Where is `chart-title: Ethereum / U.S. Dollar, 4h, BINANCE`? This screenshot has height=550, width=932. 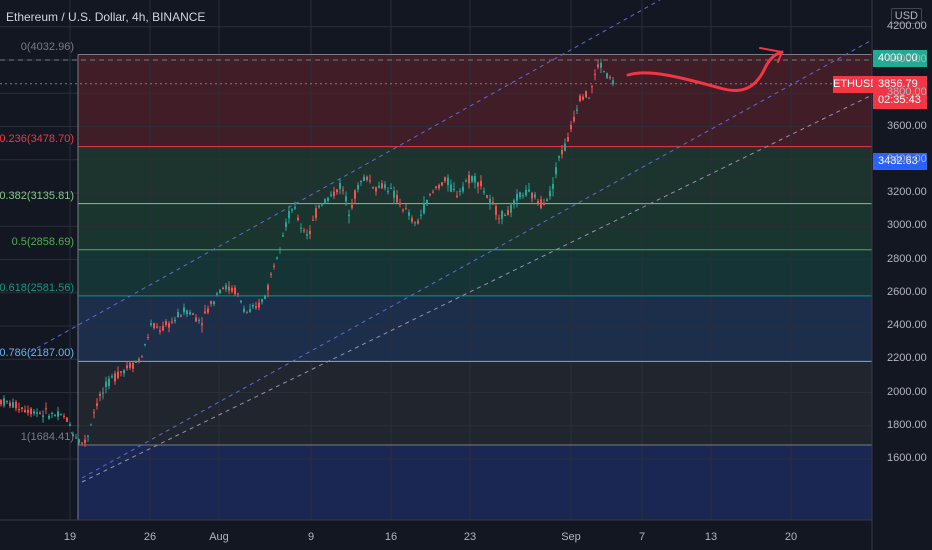
chart-title: Ethereum / U.S. Dollar, 4h, BINANCE is located at coordinates (106, 17).